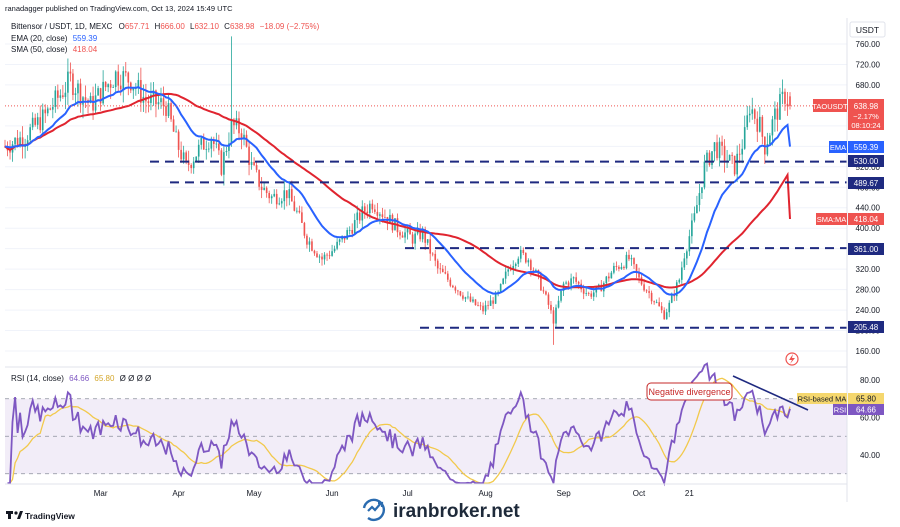  Describe the element at coordinates (39, 38) in the screenshot. I see `ema-legend-label: EMA (20, close)` at that location.